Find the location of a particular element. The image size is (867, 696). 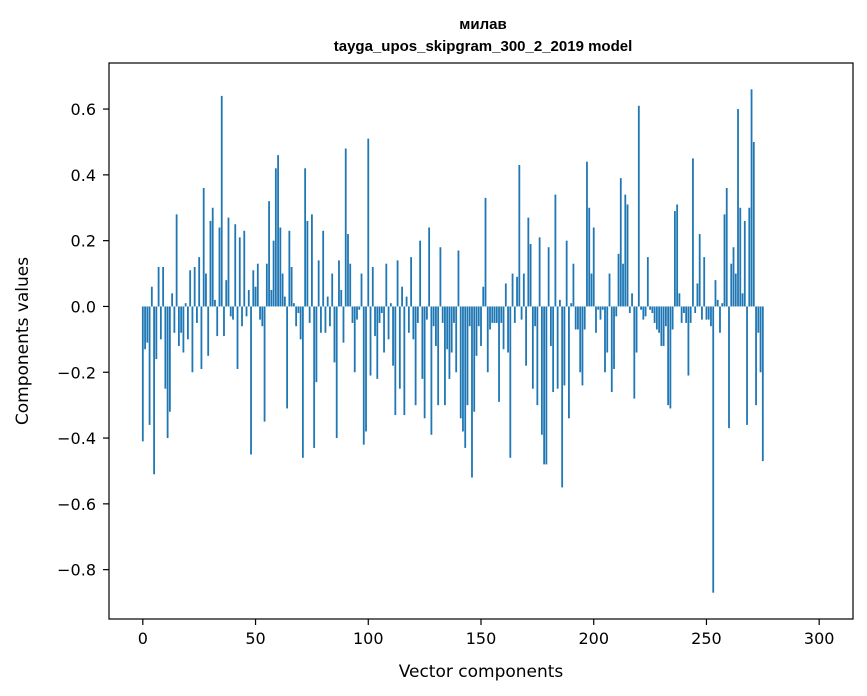

x-tick-label: 200 is located at coordinates (593, 638).